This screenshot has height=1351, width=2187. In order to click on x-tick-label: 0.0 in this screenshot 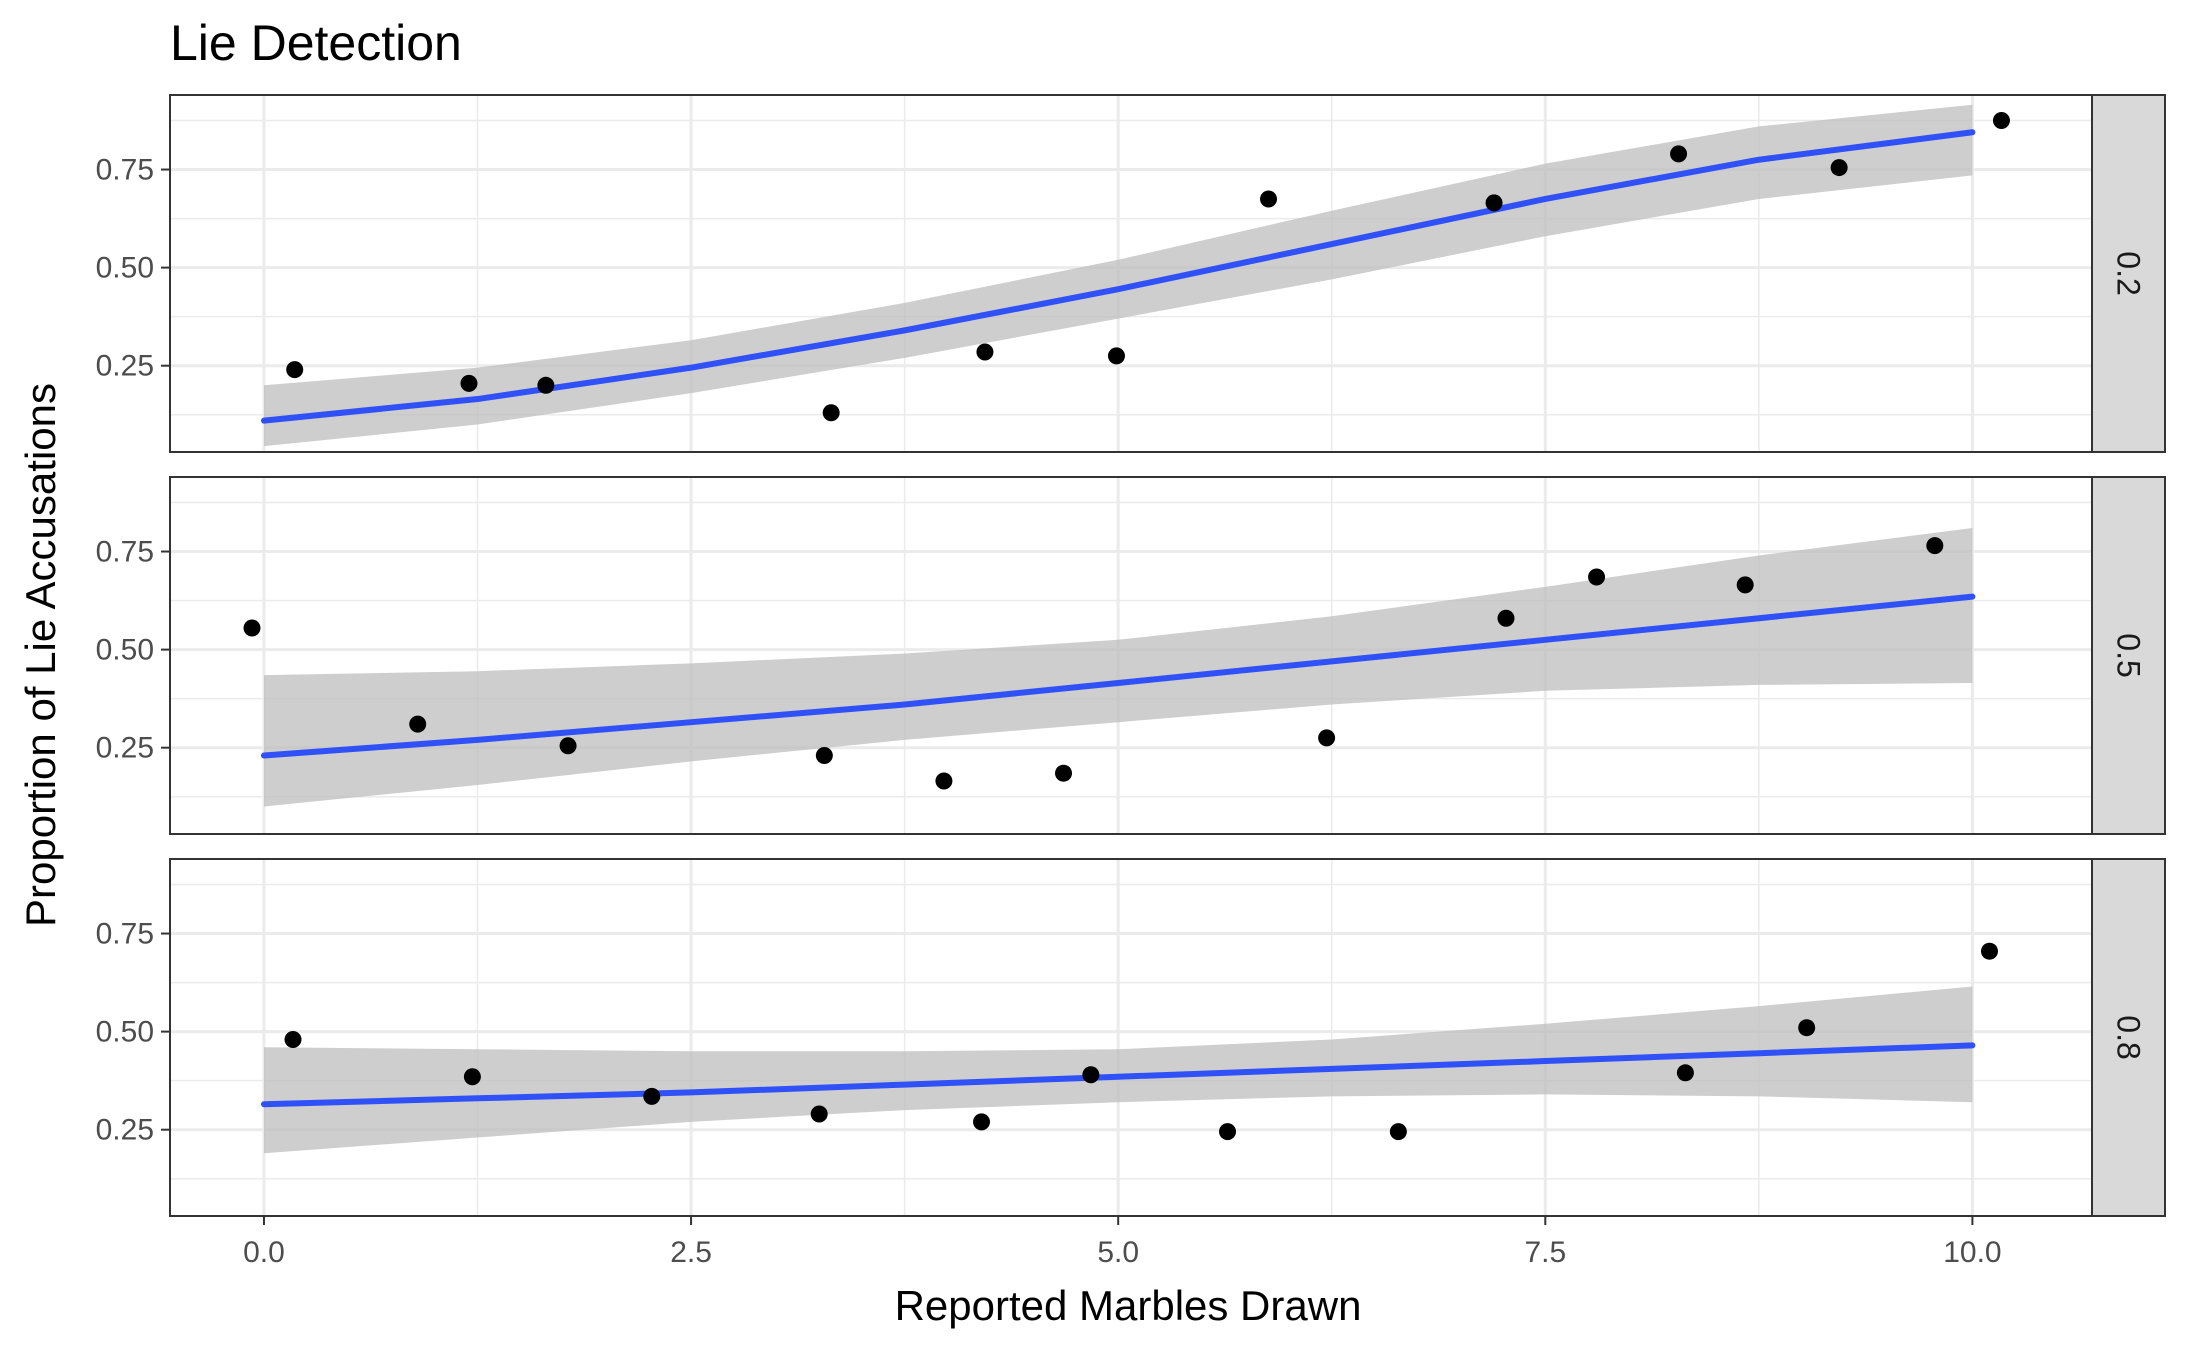, I will do `click(264, 1252)`.